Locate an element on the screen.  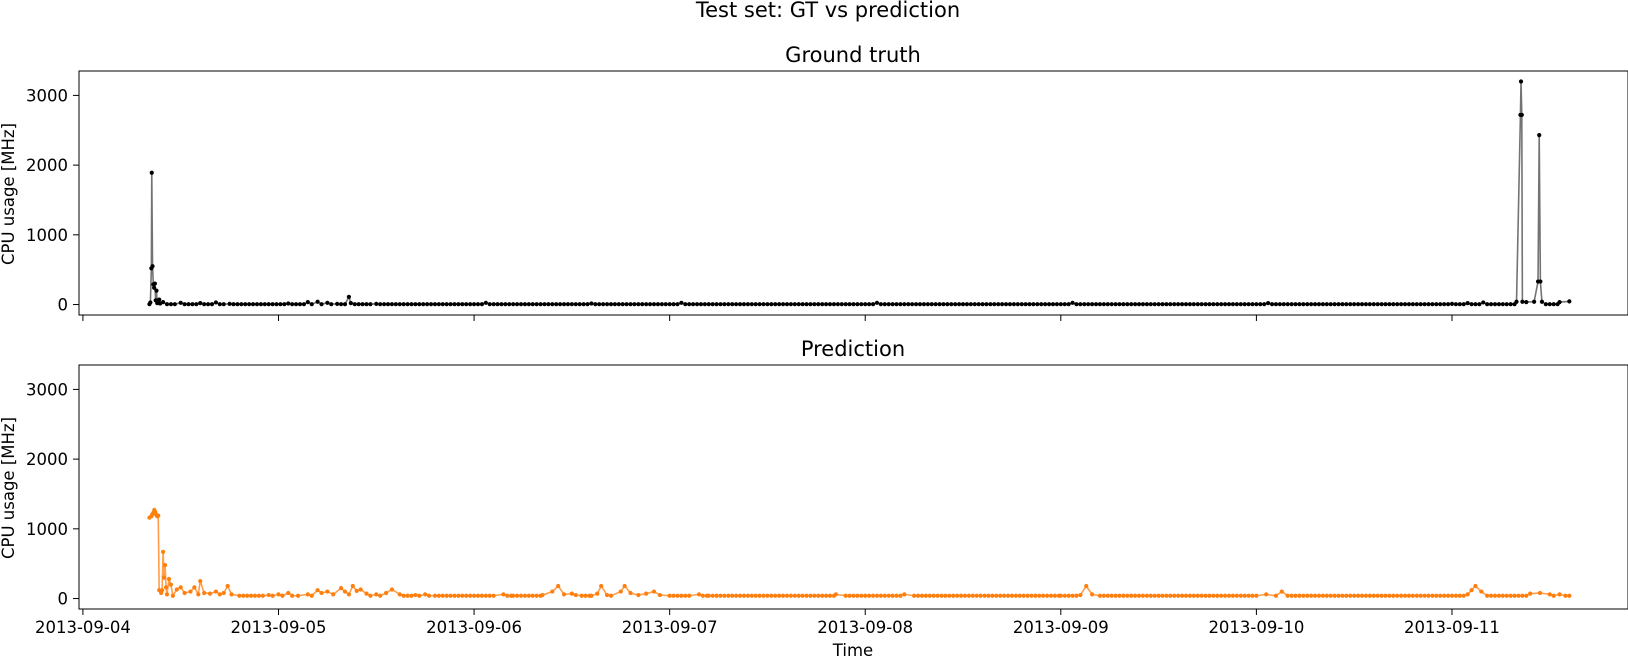
x-tick-label: 2013-09-05 is located at coordinates (279, 627).